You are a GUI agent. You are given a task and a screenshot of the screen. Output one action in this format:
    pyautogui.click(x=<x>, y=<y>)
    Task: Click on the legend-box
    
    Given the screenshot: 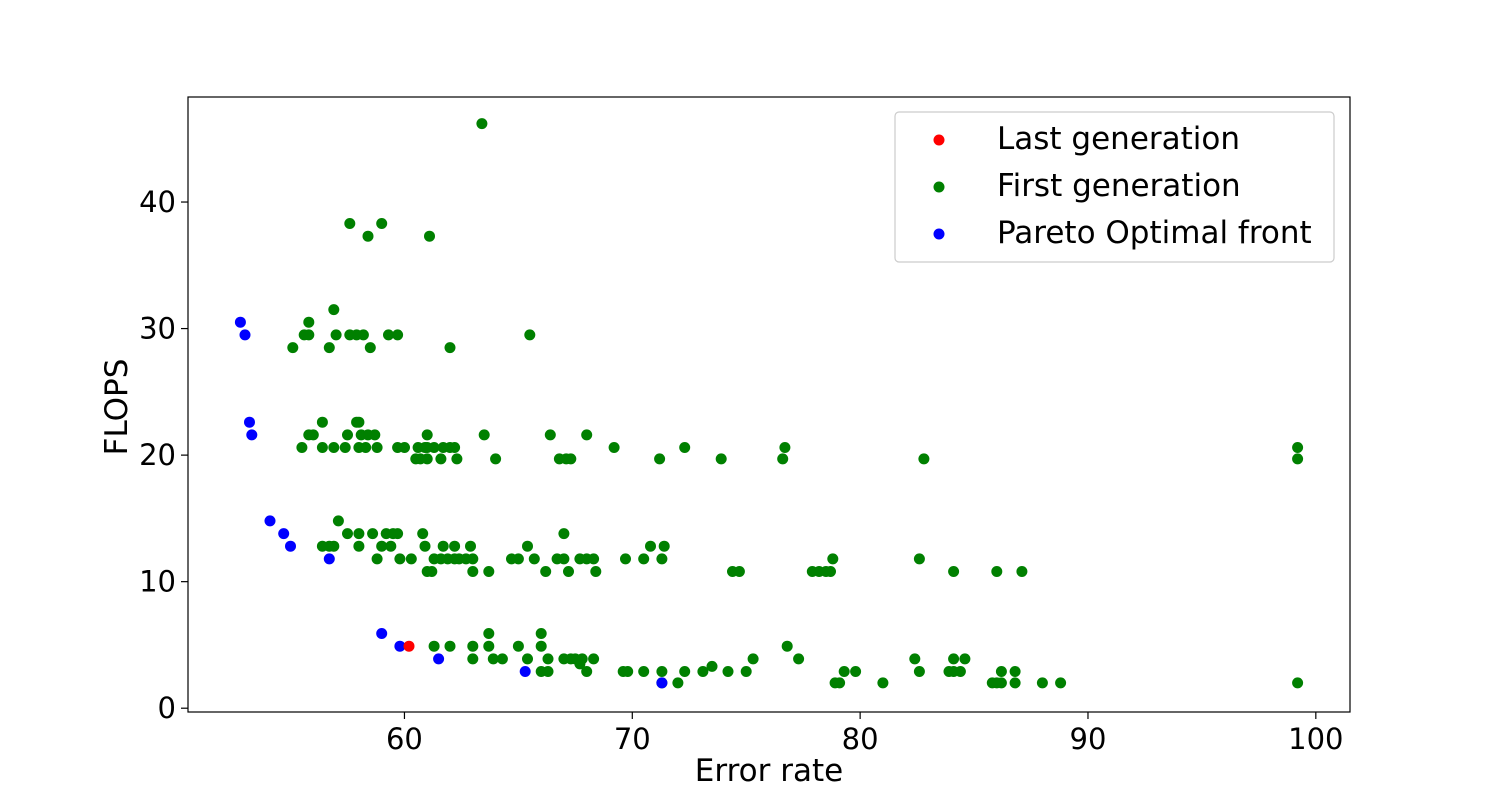 What is the action you would take?
    pyautogui.click(x=1114, y=187)
    